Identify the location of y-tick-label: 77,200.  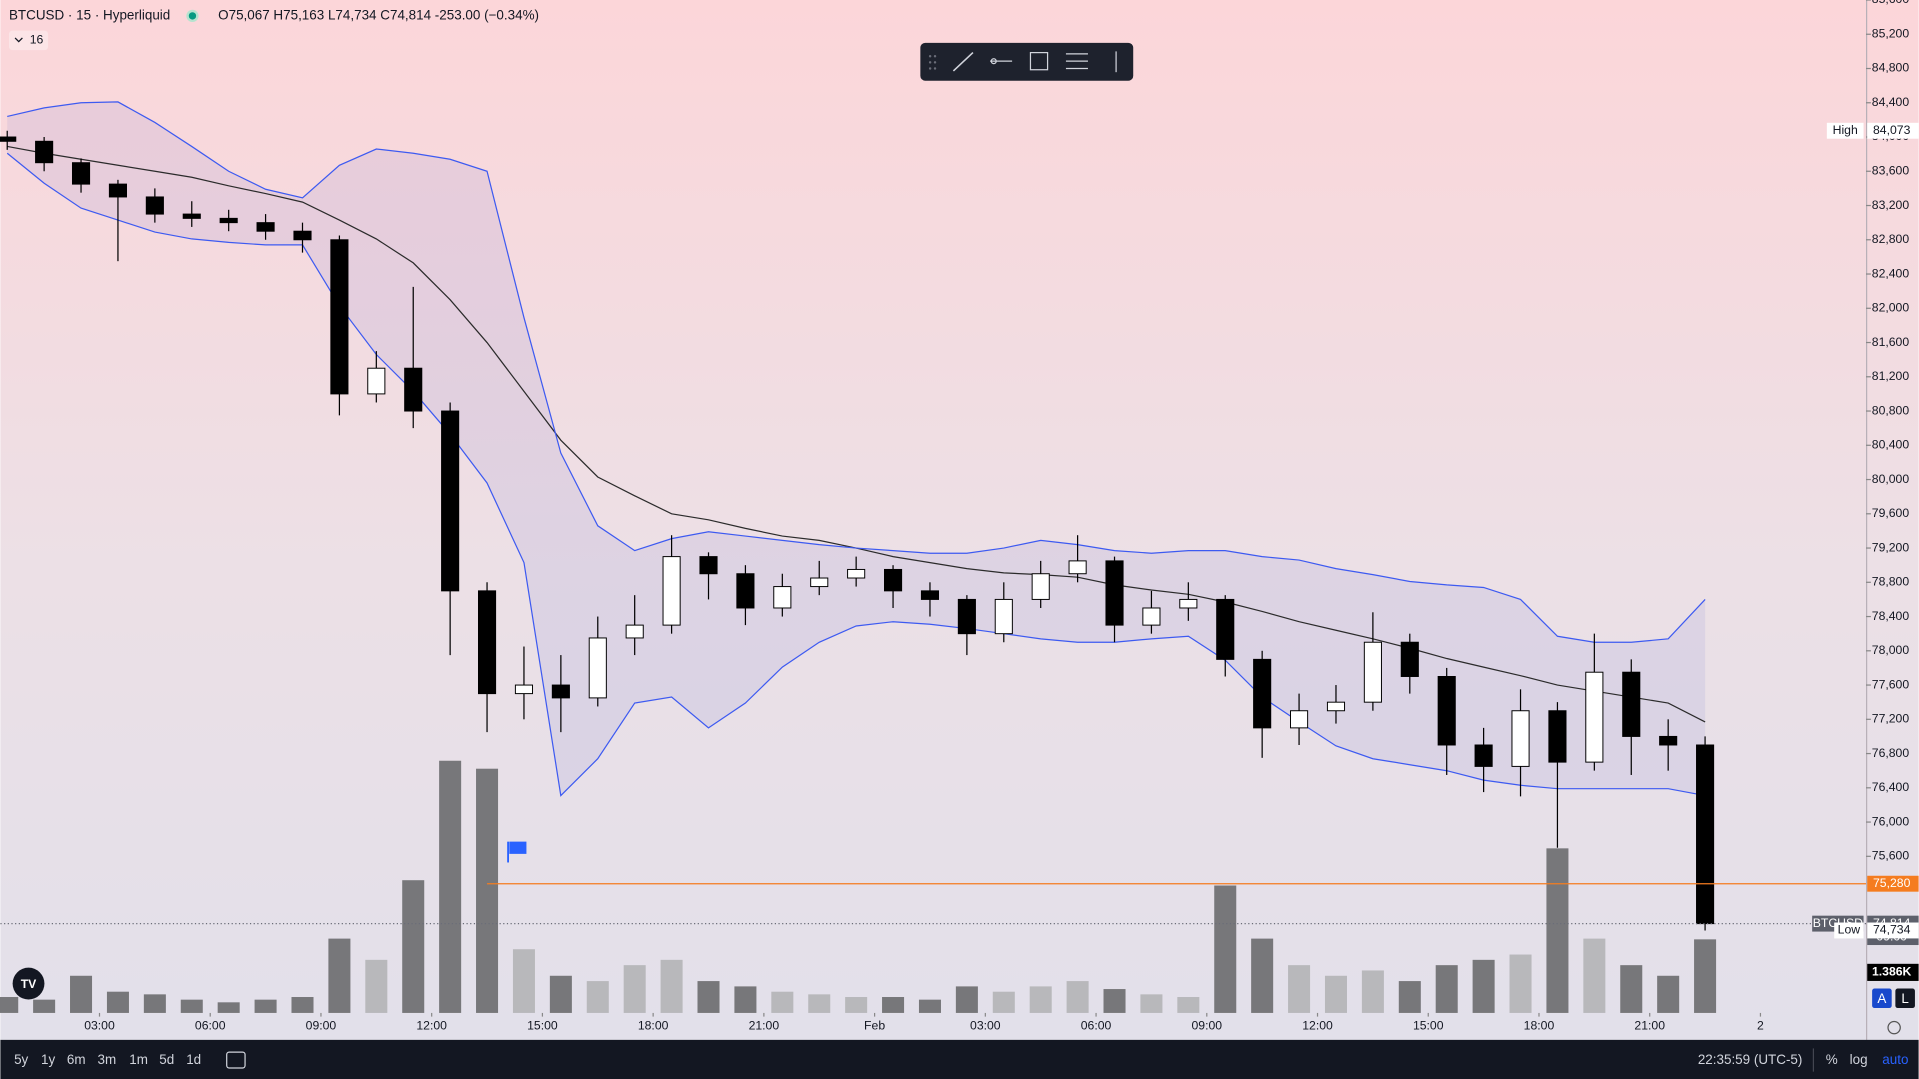
(1891, 719).